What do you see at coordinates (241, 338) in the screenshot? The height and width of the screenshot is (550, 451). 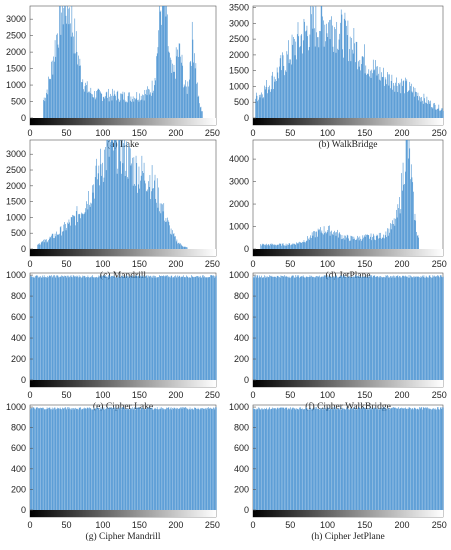 I see `y-tick-label: 400` at bounding box center [241, 338].